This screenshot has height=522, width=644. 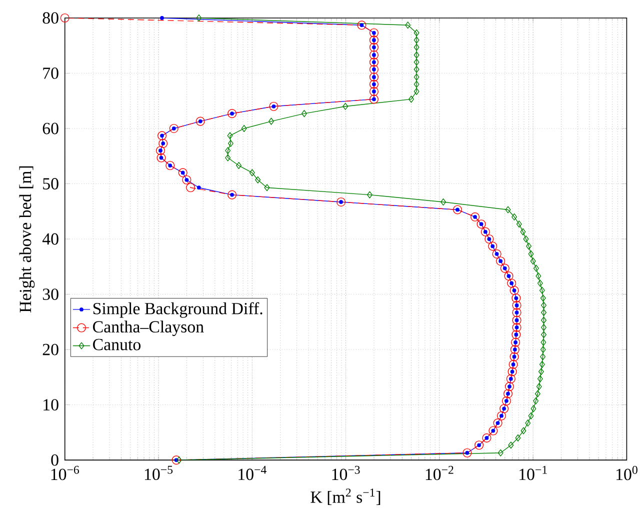 I want to click on x-tick-label: 10$^{−4}$, so click(x=252, y=473).